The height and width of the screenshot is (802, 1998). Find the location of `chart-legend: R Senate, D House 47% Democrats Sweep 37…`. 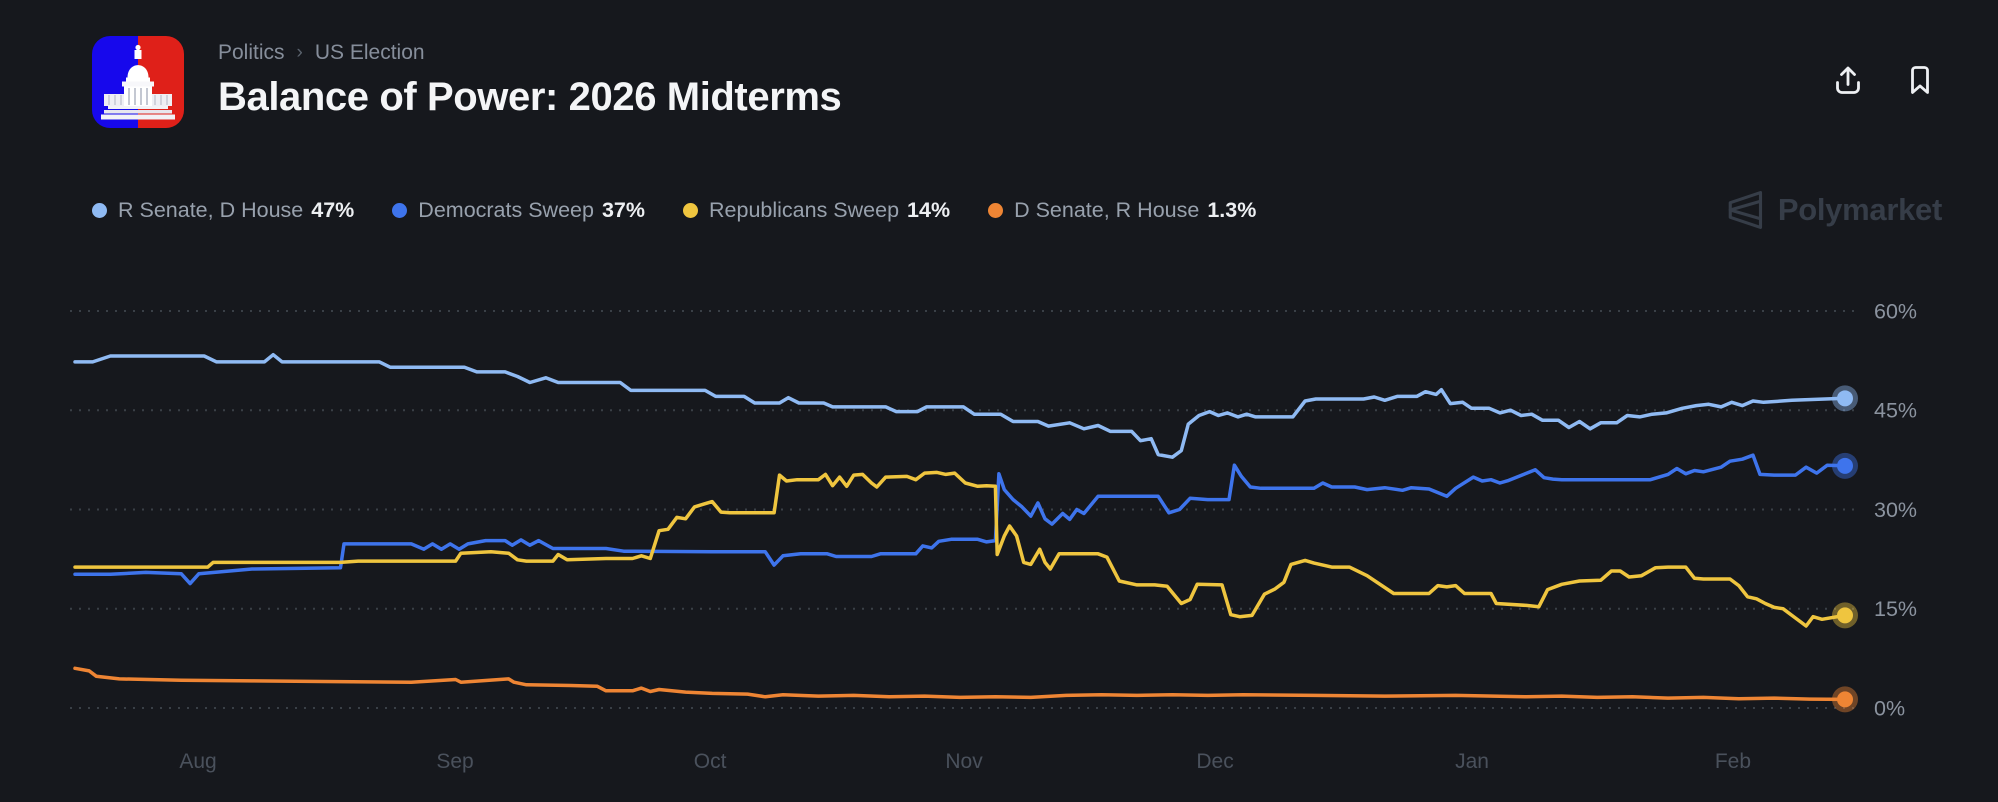

chart-legend: R Senate, D House 47% Democrats Sweep 37… is located at coordinates (674, 210).